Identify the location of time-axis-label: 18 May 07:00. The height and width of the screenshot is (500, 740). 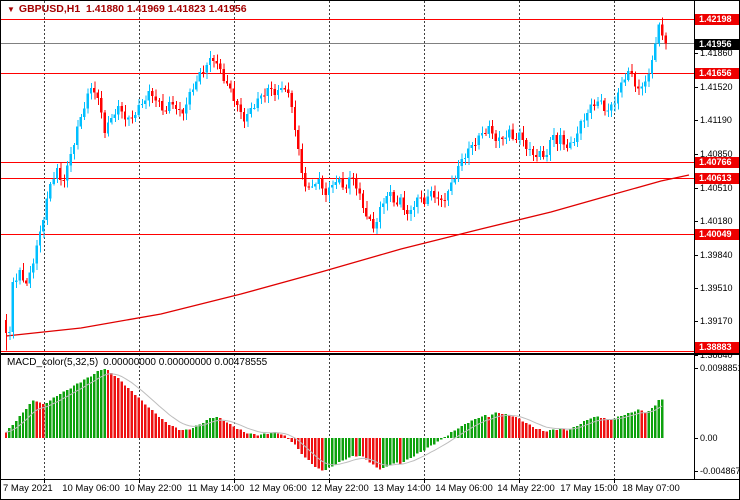
(651, 488).